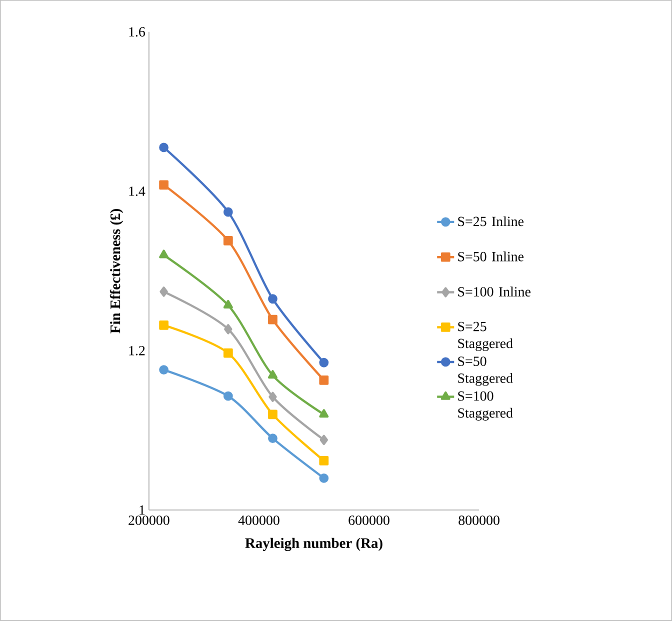 Image resolution: width=672 pixels, height=621 pixels. I want to click on y-tick-label: 1.2, so click(137, 351).